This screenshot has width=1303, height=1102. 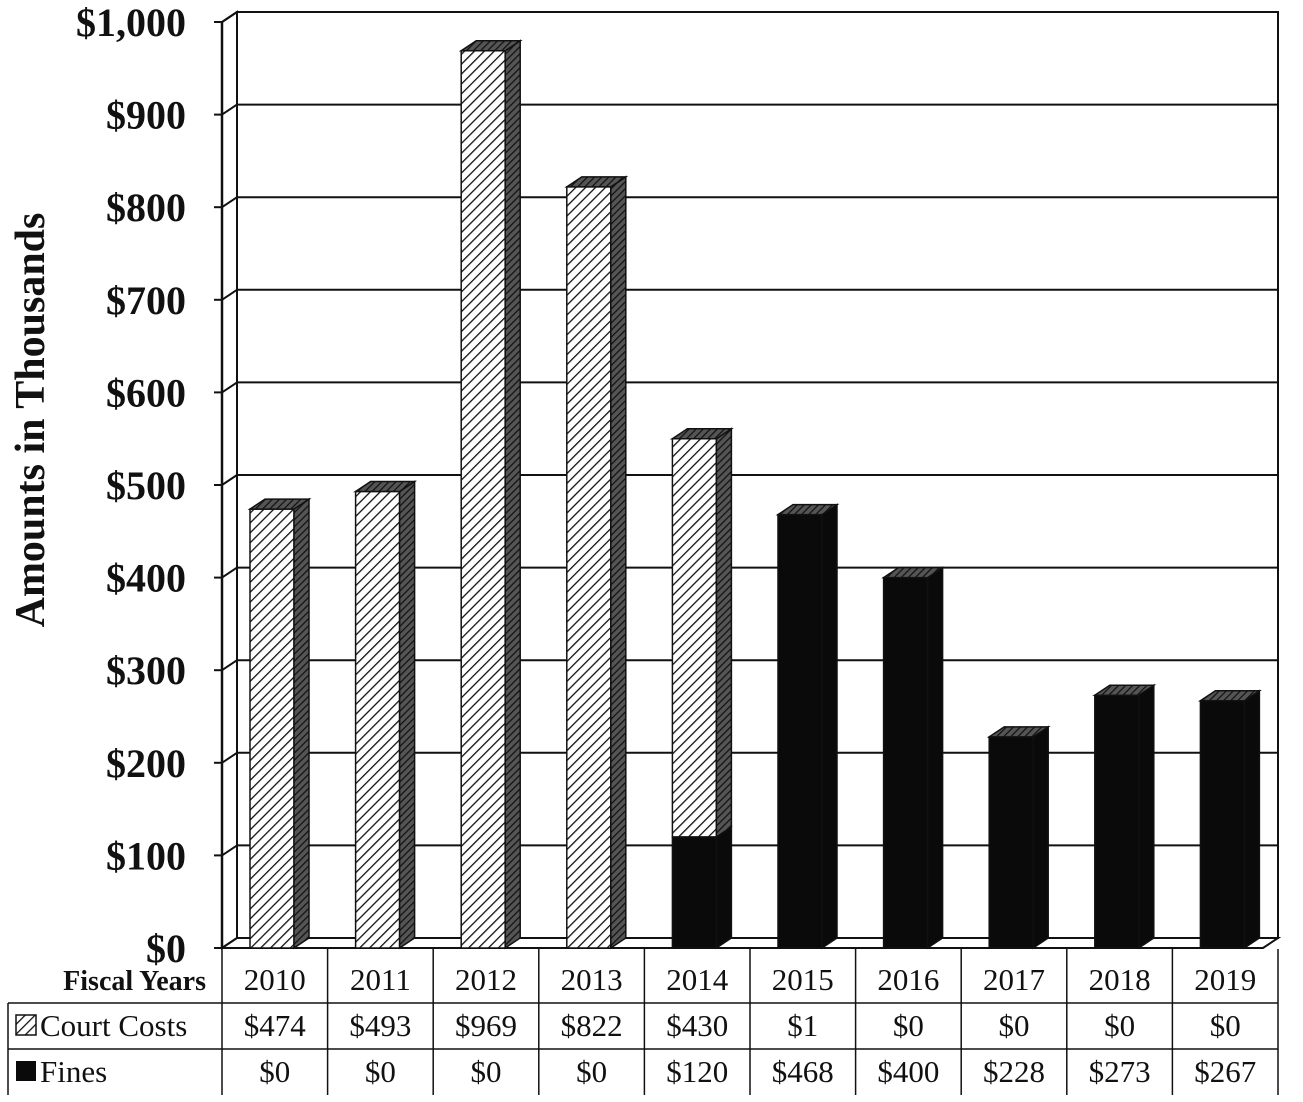 I want to click on fines-value: $273, so click(x=1120, y=1071).